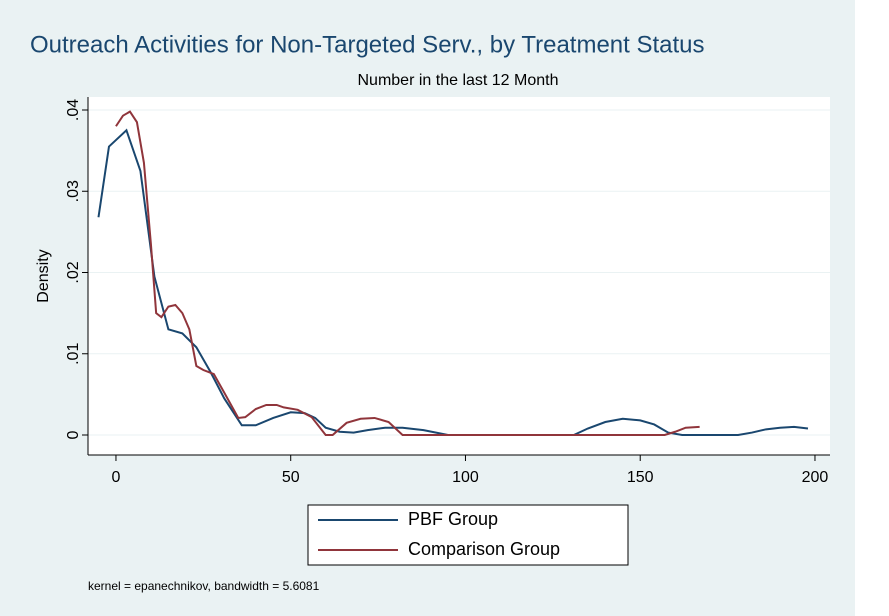  I want to click on legend, so click(468, 535).